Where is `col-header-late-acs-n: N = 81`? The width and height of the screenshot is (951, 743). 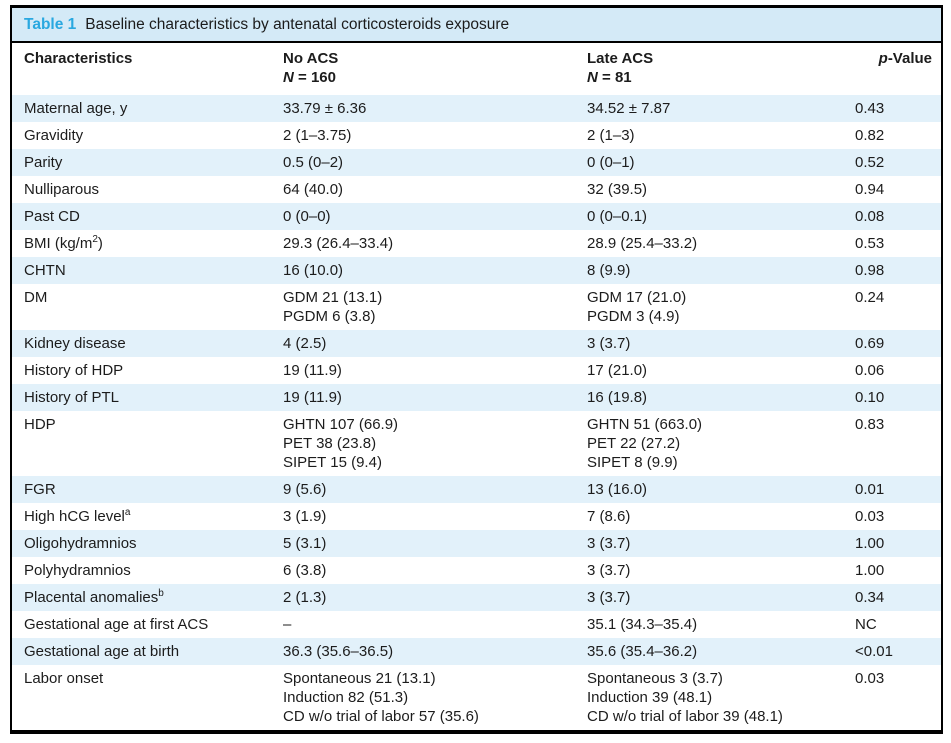 col-header-late-acs-n: N = 81 is located at coordinates (721, 77).